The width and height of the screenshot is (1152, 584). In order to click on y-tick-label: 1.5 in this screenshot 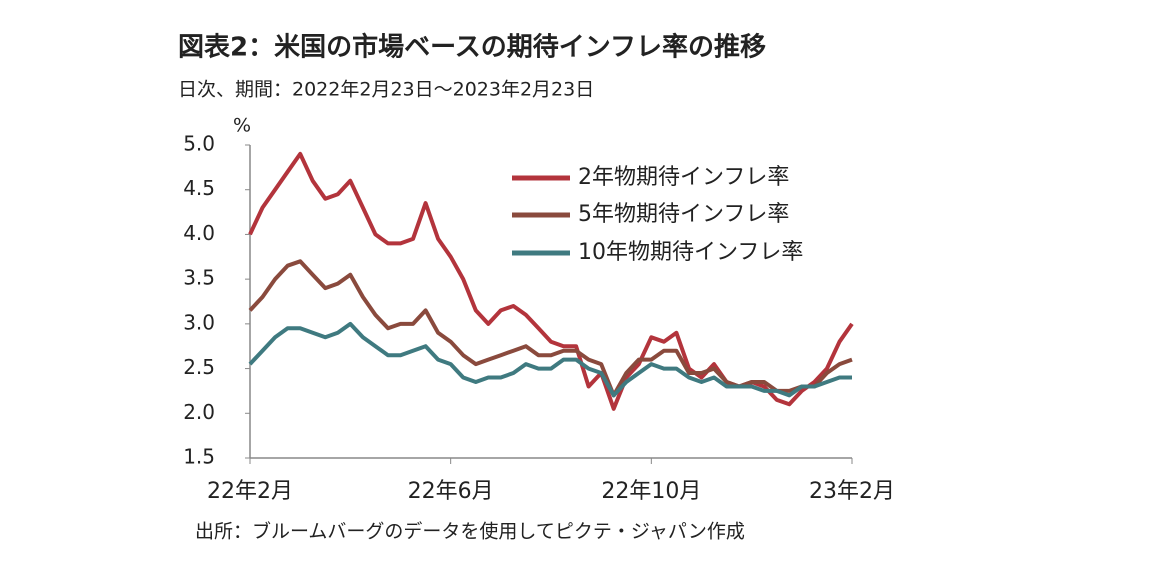, I will do `click(199, 457)`.